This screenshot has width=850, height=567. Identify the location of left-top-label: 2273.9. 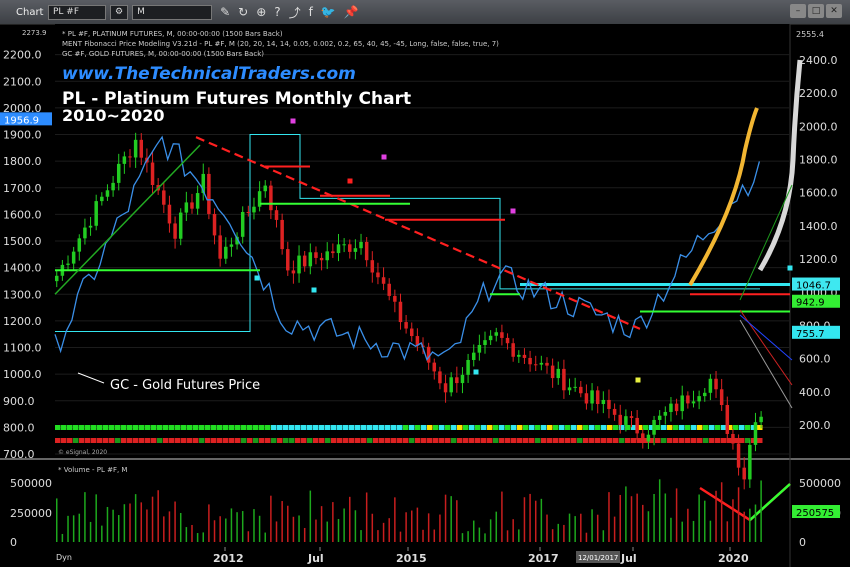
(34, 33).